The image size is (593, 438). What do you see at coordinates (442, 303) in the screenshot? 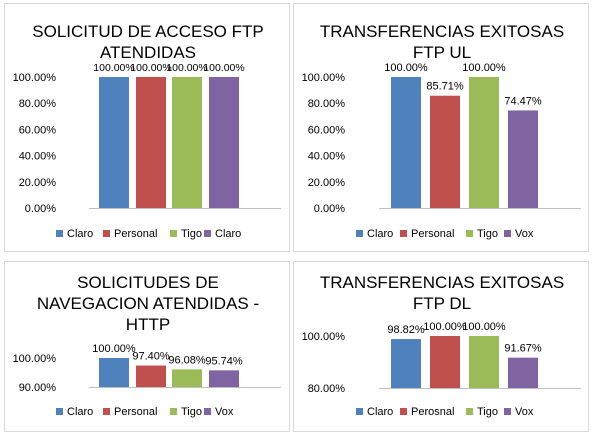
I see `chart-title-line: FTP DL` at bounding box center [442, 303].